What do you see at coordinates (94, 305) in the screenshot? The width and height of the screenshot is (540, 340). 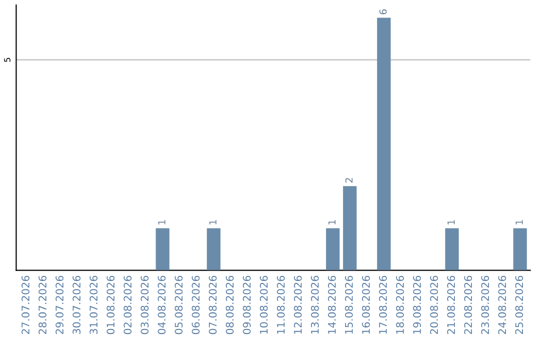 I see `x-tick-label: 31.07.2026` at bounding box center [94, 305].